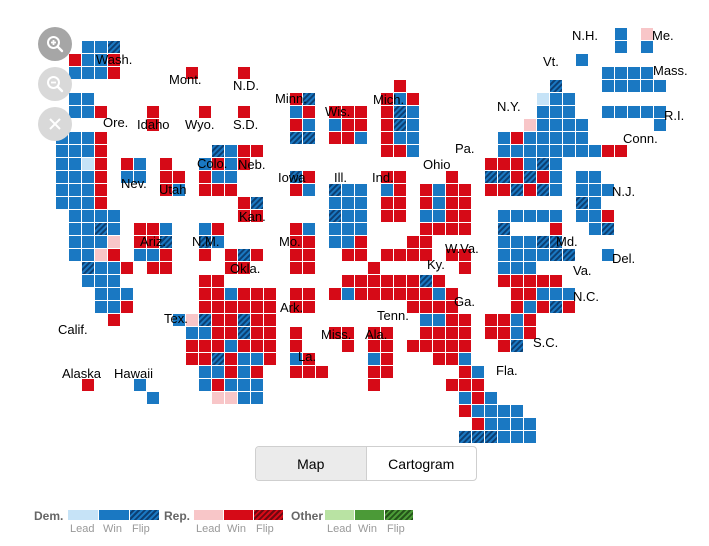 The width and height of the screenshot is (709, 546). Describe the element at coordinates (341, 339) in the screenshot. I see `state-miss` at that location.